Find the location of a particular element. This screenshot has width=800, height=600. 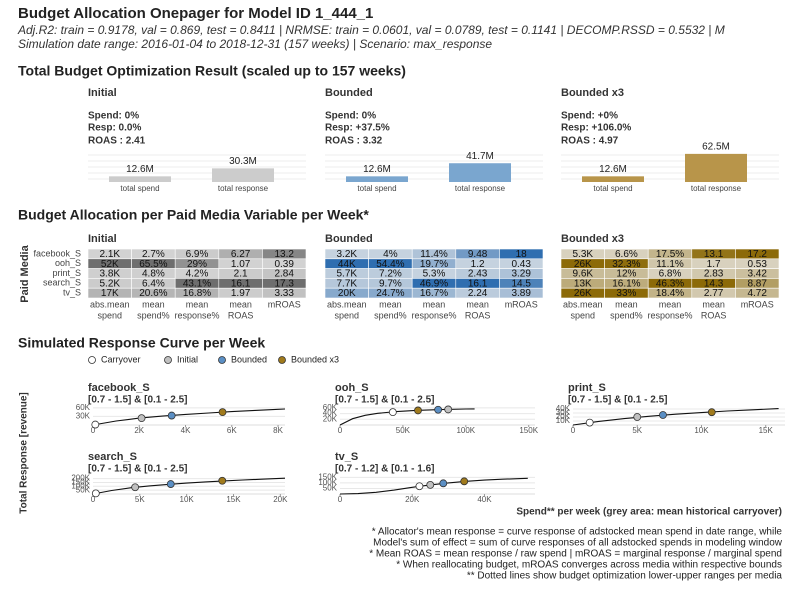

panel-title: facebook_S is located at coordinates (119, 388).